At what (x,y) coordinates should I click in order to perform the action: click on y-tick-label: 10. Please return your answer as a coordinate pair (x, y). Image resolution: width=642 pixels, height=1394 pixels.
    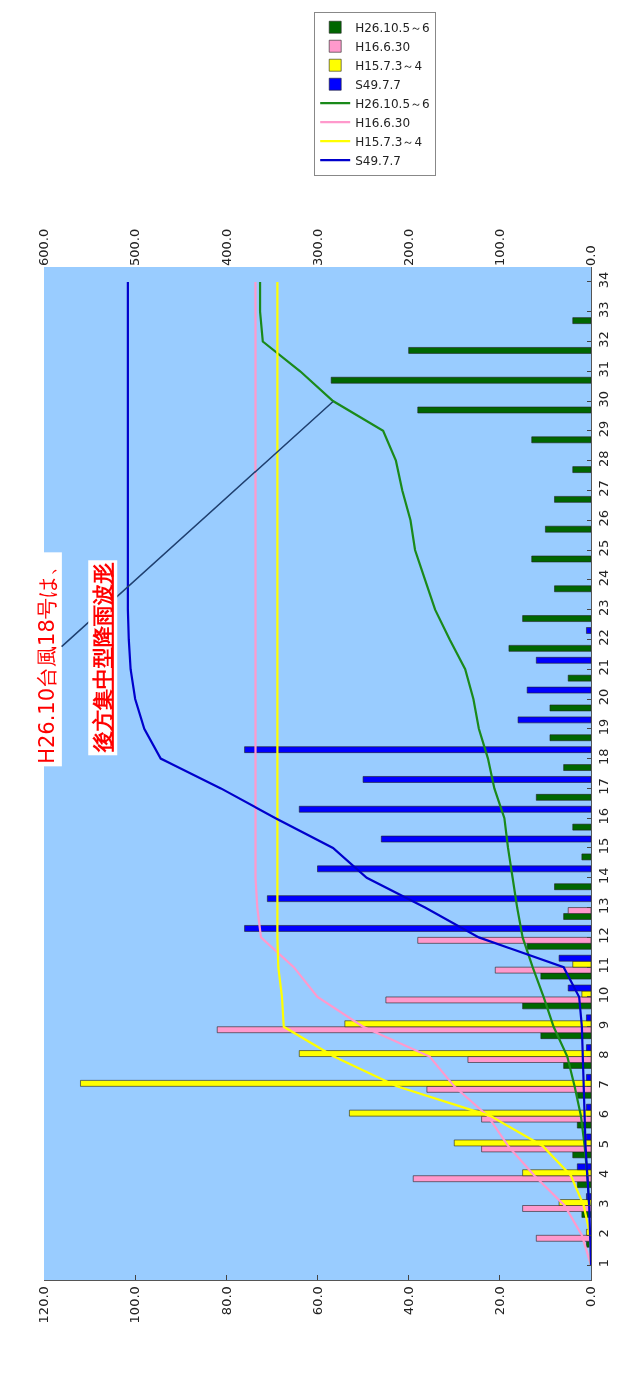
    Looking at the image, I should click on (603, 995).